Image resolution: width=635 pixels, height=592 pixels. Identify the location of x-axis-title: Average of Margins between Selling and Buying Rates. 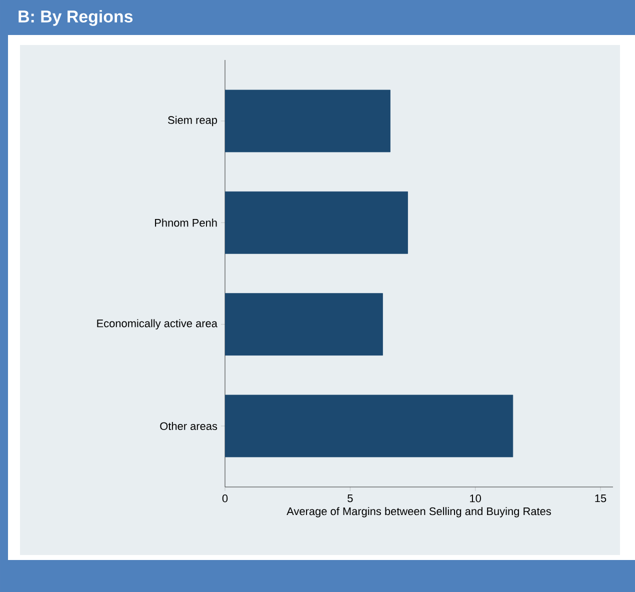
(418, 512).